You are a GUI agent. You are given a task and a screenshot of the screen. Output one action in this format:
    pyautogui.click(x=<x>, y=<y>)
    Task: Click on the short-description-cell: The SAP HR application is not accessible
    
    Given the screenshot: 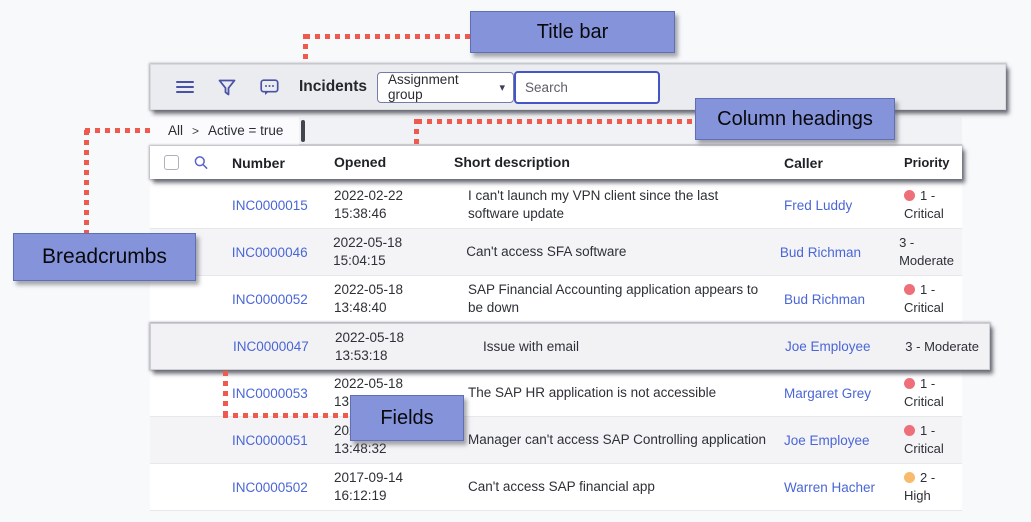 What is the action you would take?
    pyautogui.click(x=592, y=393)
    